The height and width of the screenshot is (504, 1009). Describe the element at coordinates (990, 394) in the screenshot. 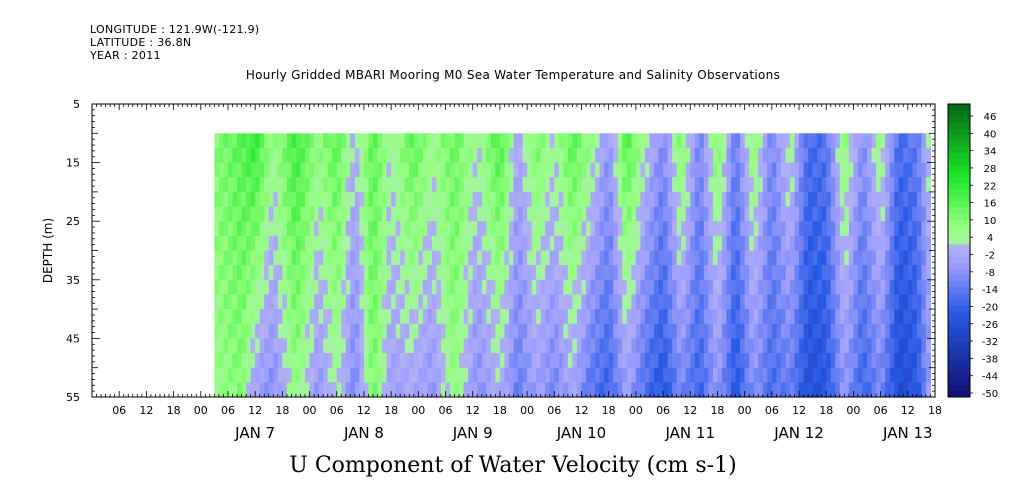

I see `colorbar-label: -50` at that location.